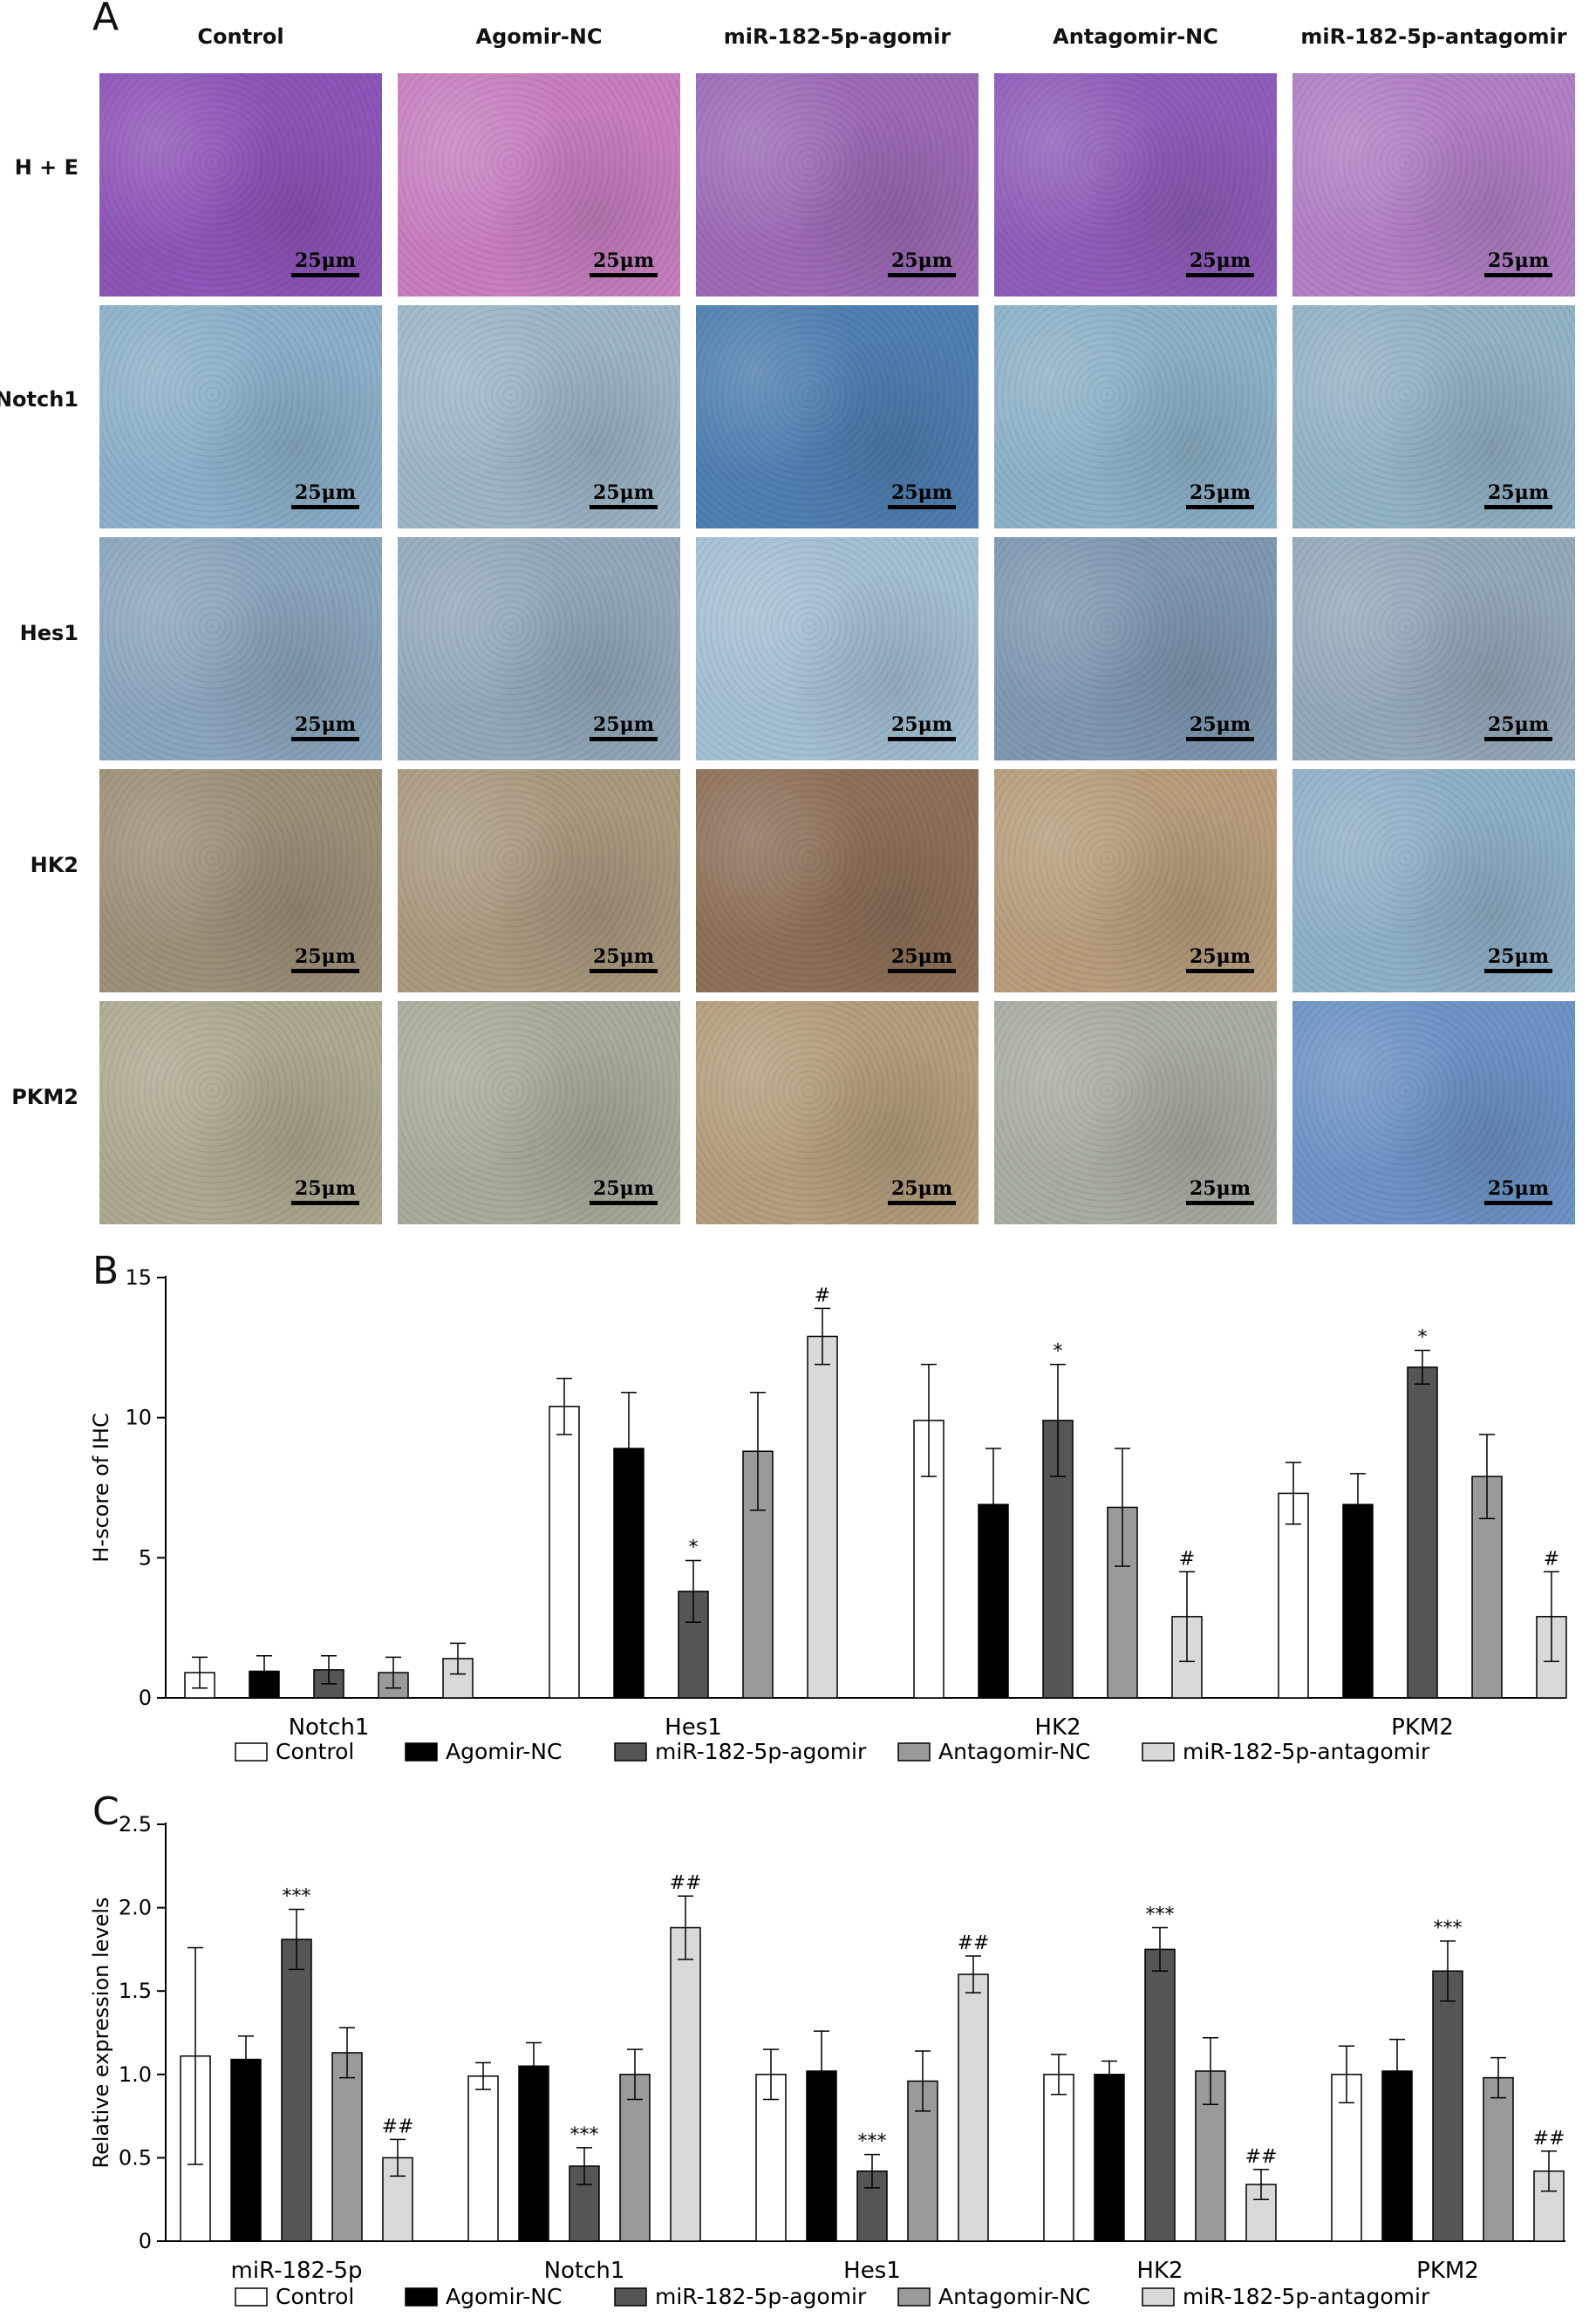 This screenshot has height=2324, width=1589. Describe the element at coordinates (39, 399) in the screenshot. I see `row-label-notch1: Notch1` at that location.